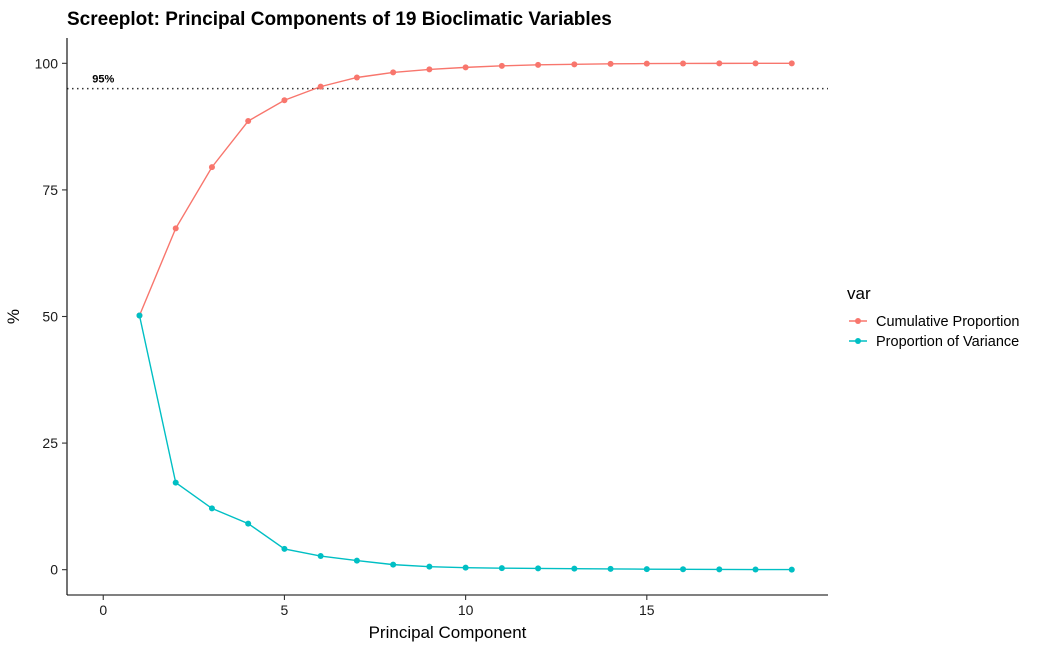 This screenshot has height=651, width=1045. I want to click on x-tick-label: 0, so click(103, 610).